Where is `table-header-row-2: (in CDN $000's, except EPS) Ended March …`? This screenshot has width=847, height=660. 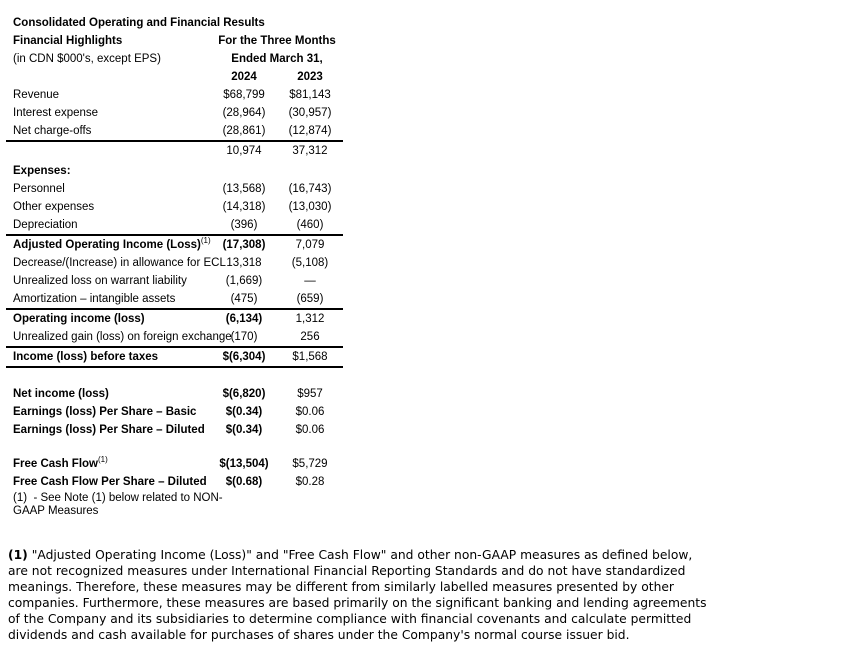
table-header-row-2: (in CDN $000's, except EPS) Ended March … is located at coordinates (174, 59).